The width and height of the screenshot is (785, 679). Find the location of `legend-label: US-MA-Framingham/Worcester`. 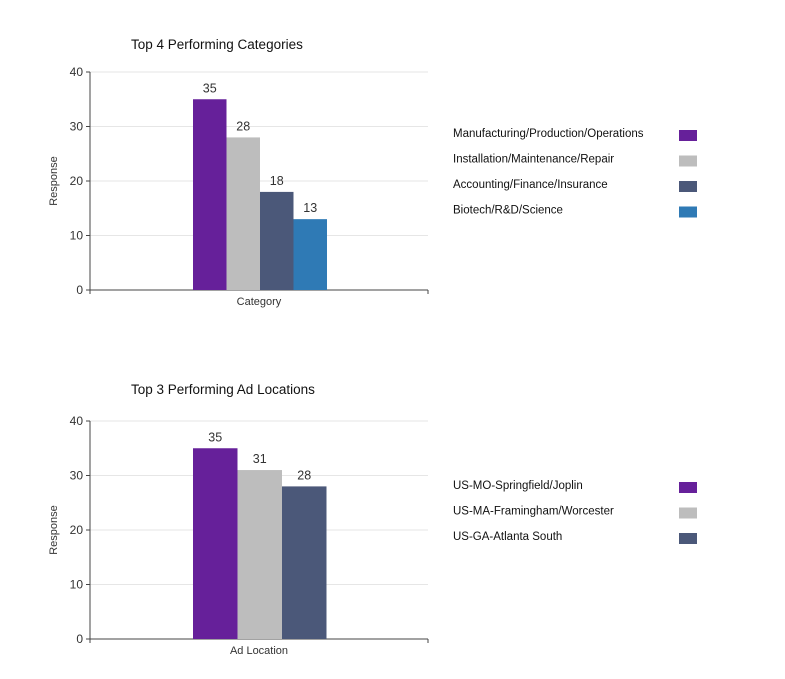

legend-label: US-MA-Framingham/Worcester is located at coordinates (533, 512).